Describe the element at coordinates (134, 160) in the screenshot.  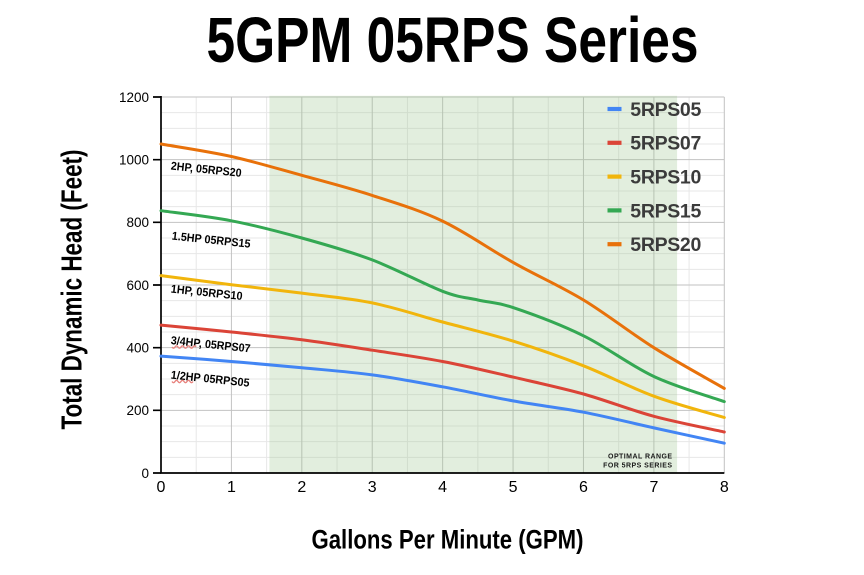
I see `svg-text: 1000` at that location.